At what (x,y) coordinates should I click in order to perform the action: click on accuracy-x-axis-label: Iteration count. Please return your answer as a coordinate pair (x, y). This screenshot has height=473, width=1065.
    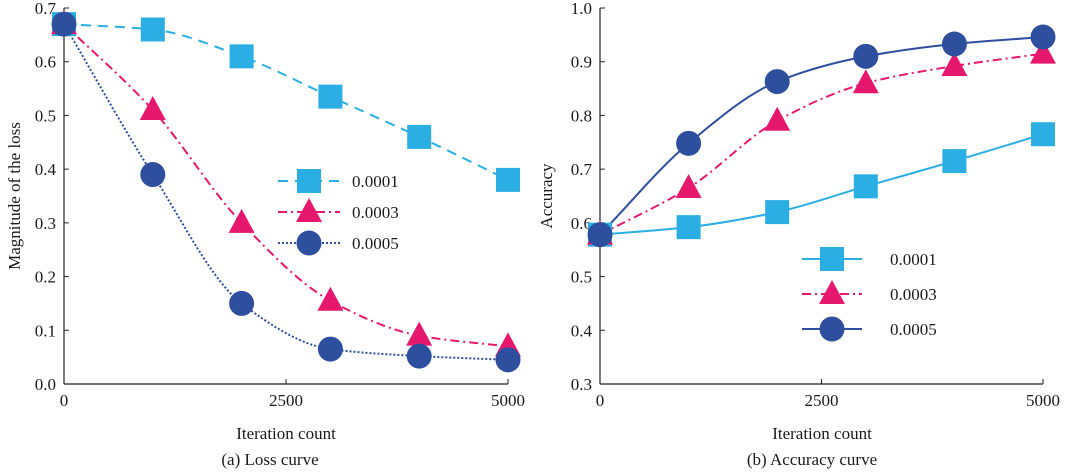
    Looking at the image, I should click on (822, 433).